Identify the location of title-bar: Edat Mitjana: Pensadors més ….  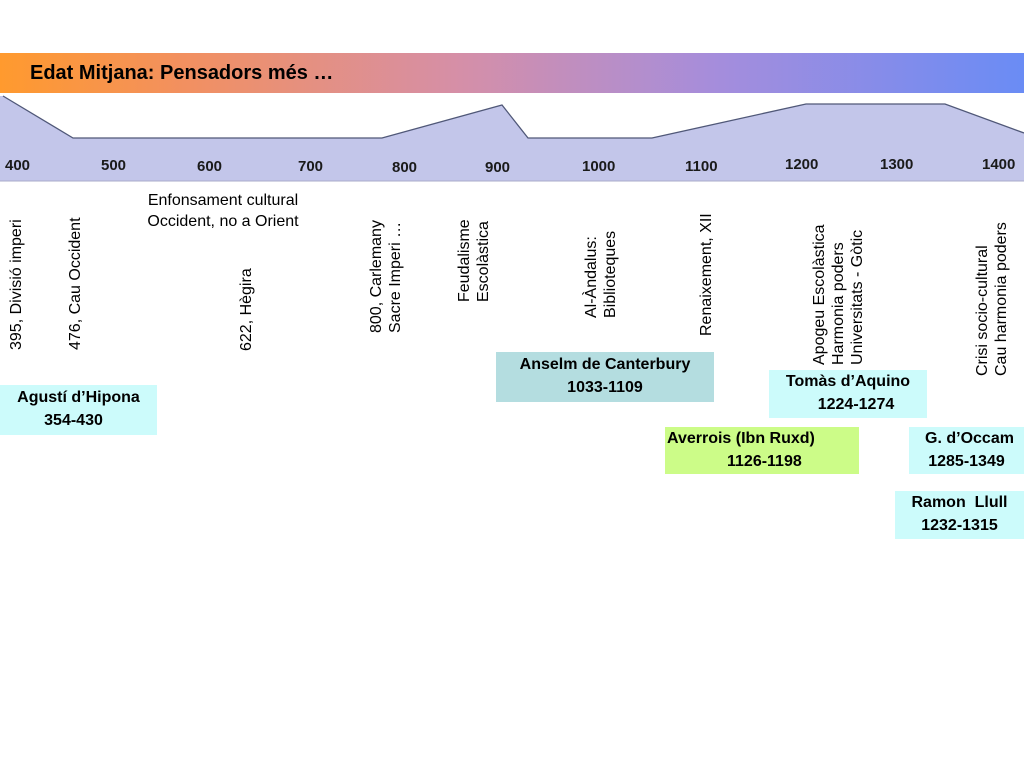
(512, 73).